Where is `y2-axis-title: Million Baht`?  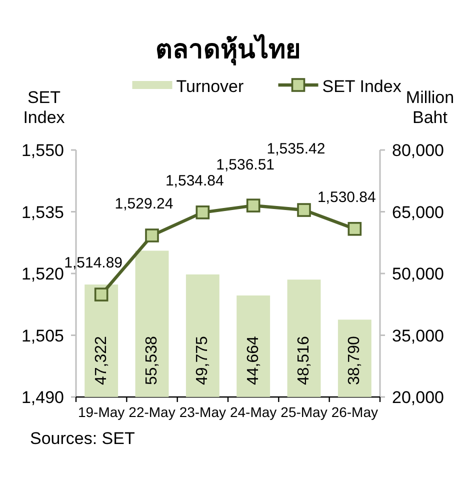
y2-axis-title: Million Baht is located at coordinates (430, 107).